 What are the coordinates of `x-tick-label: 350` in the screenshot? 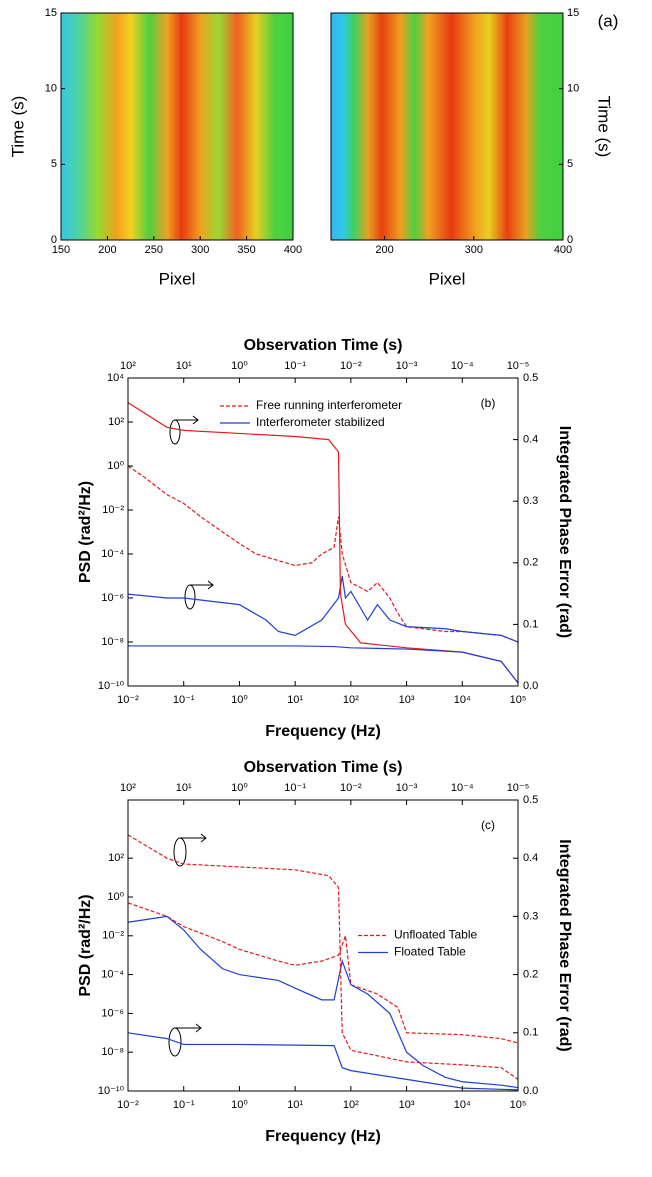 It's located at (246, 250).